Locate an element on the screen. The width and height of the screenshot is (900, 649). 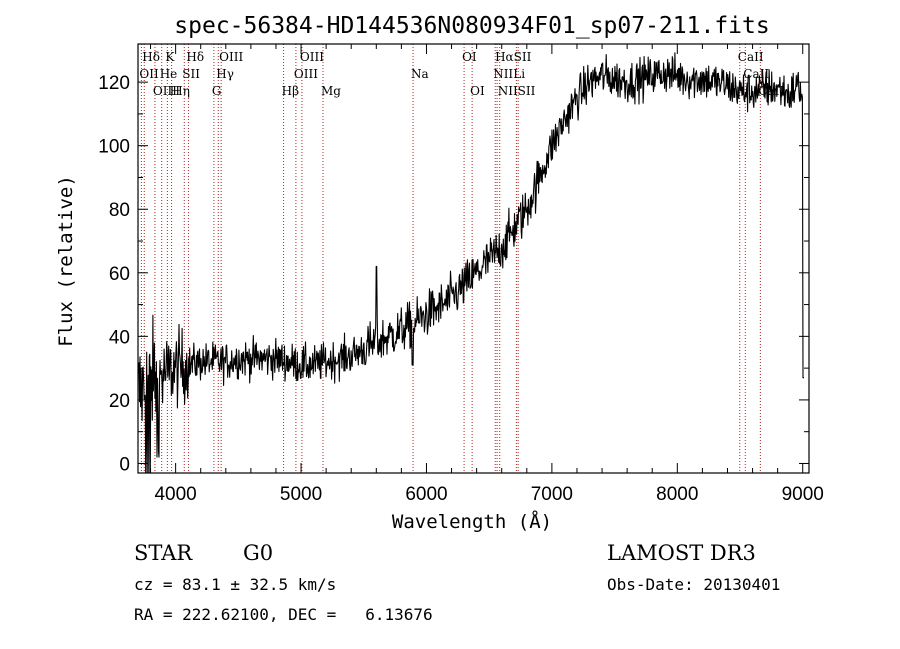
y-tick-label: 120 is located at coordinates (114, 83).